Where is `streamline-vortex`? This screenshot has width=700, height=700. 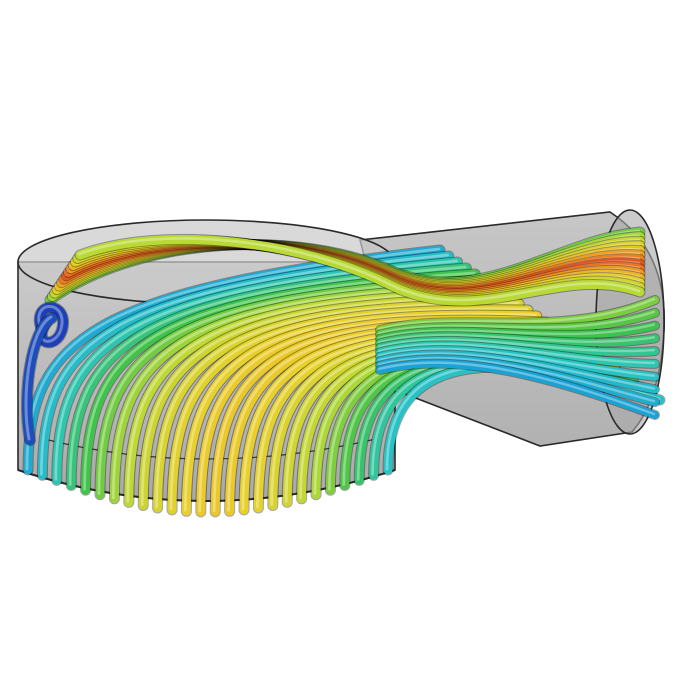 streamline-vortex is located at coordinates (39, 379).